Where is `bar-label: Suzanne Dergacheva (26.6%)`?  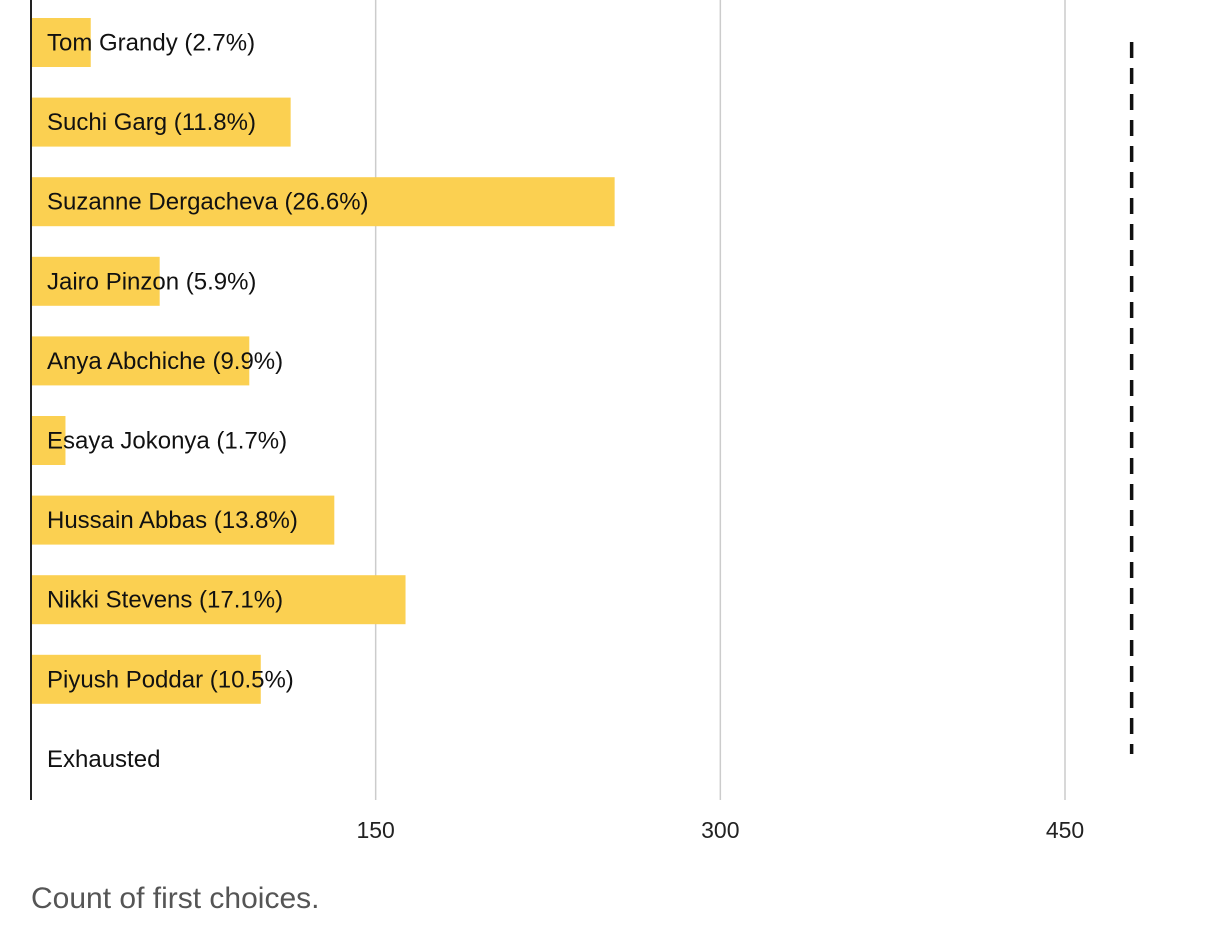 bar-label: Suzanne Dergacheva (26.6%) is located at coordinates (208, 202).